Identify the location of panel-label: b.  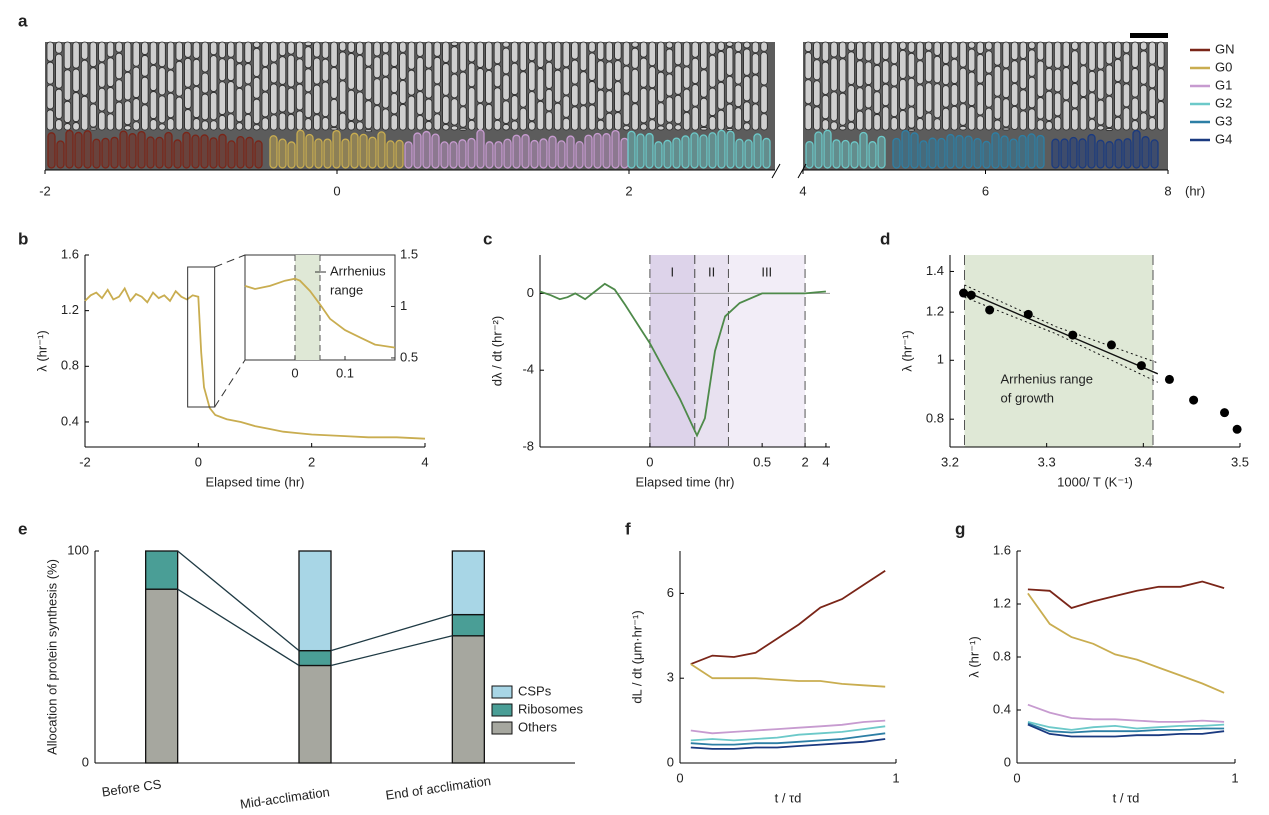
(23, 238).